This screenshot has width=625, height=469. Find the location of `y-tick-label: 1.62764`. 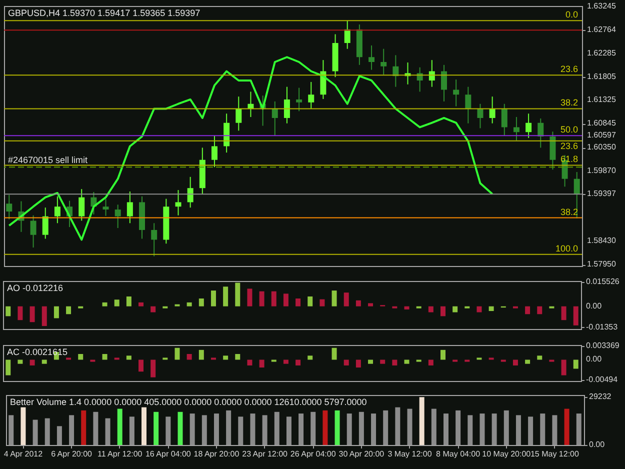

y-tick-label: 1.62764 is located at coordinates (601, 29).